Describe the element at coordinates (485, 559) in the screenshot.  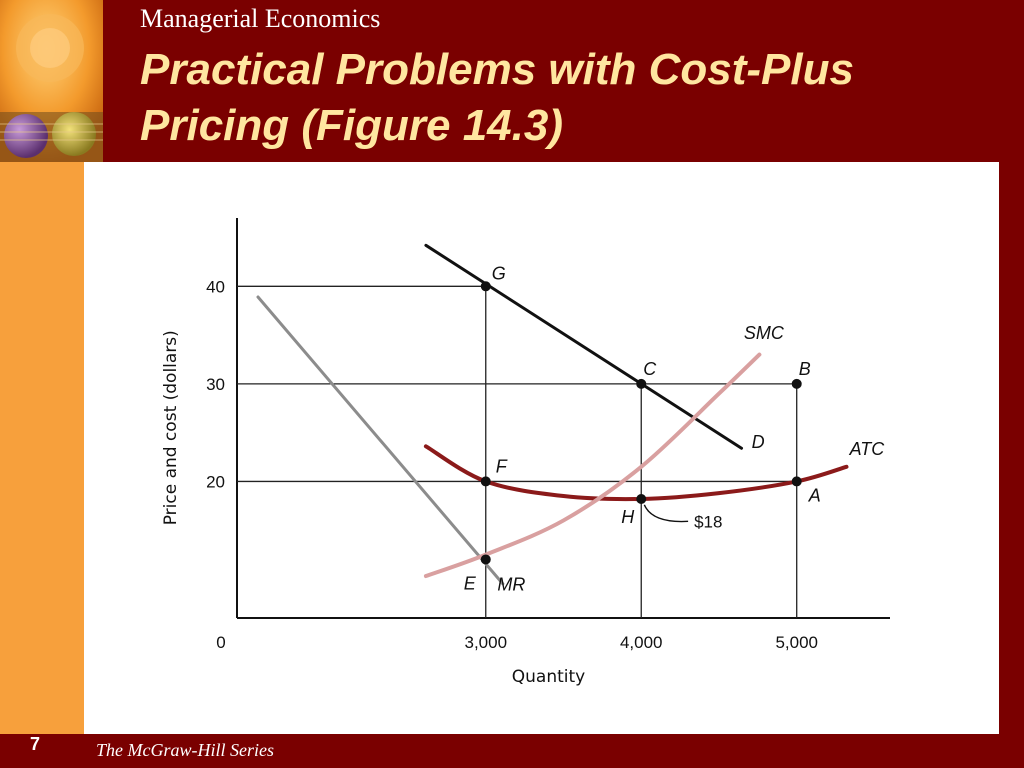
I see `point-e` at that location.